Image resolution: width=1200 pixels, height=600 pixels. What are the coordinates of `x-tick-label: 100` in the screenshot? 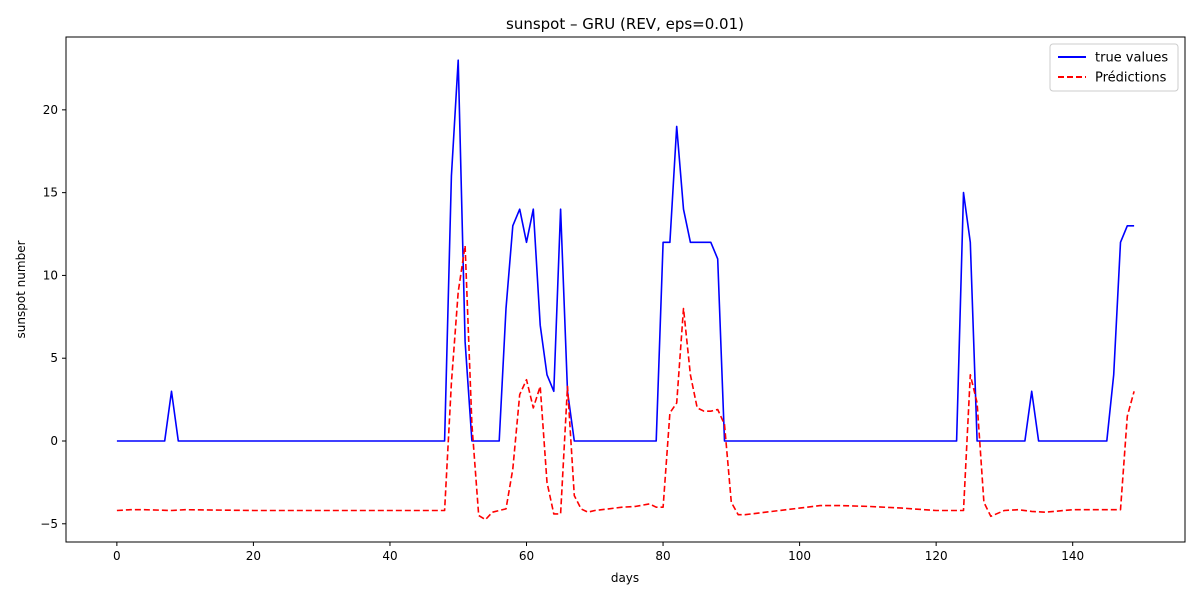 It's located at (799, 556).